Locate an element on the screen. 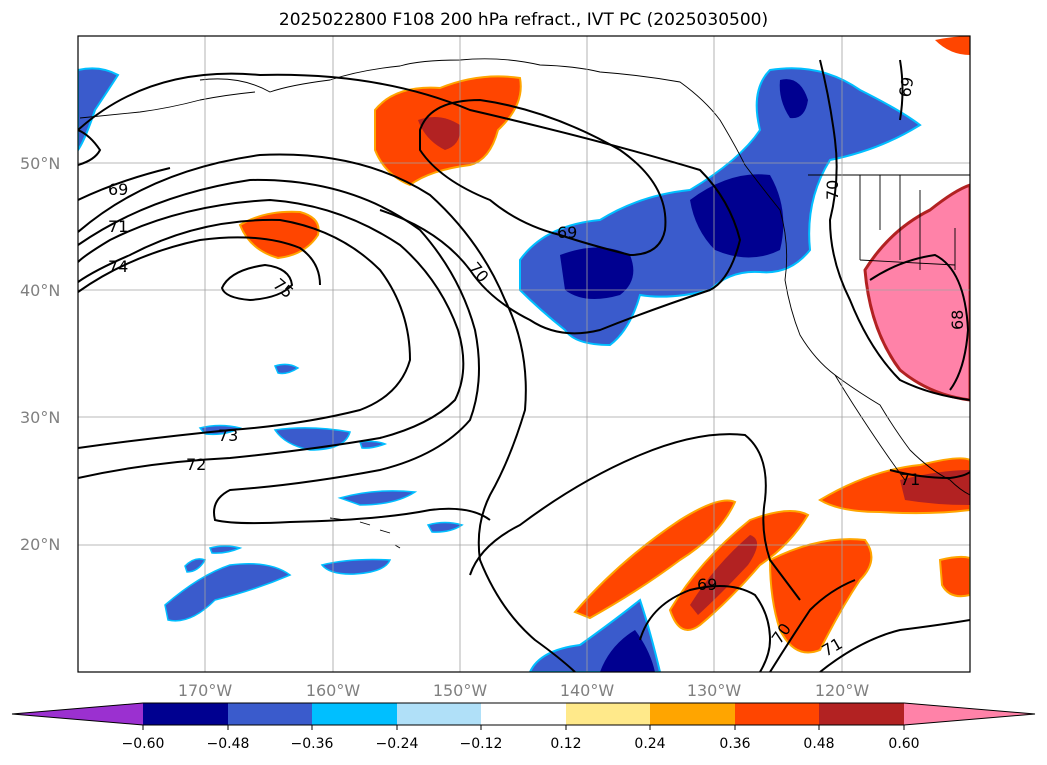 The height and width of the screenshot is (765, 1047). colorbar-extend-min is located at coordinates (77, 714).